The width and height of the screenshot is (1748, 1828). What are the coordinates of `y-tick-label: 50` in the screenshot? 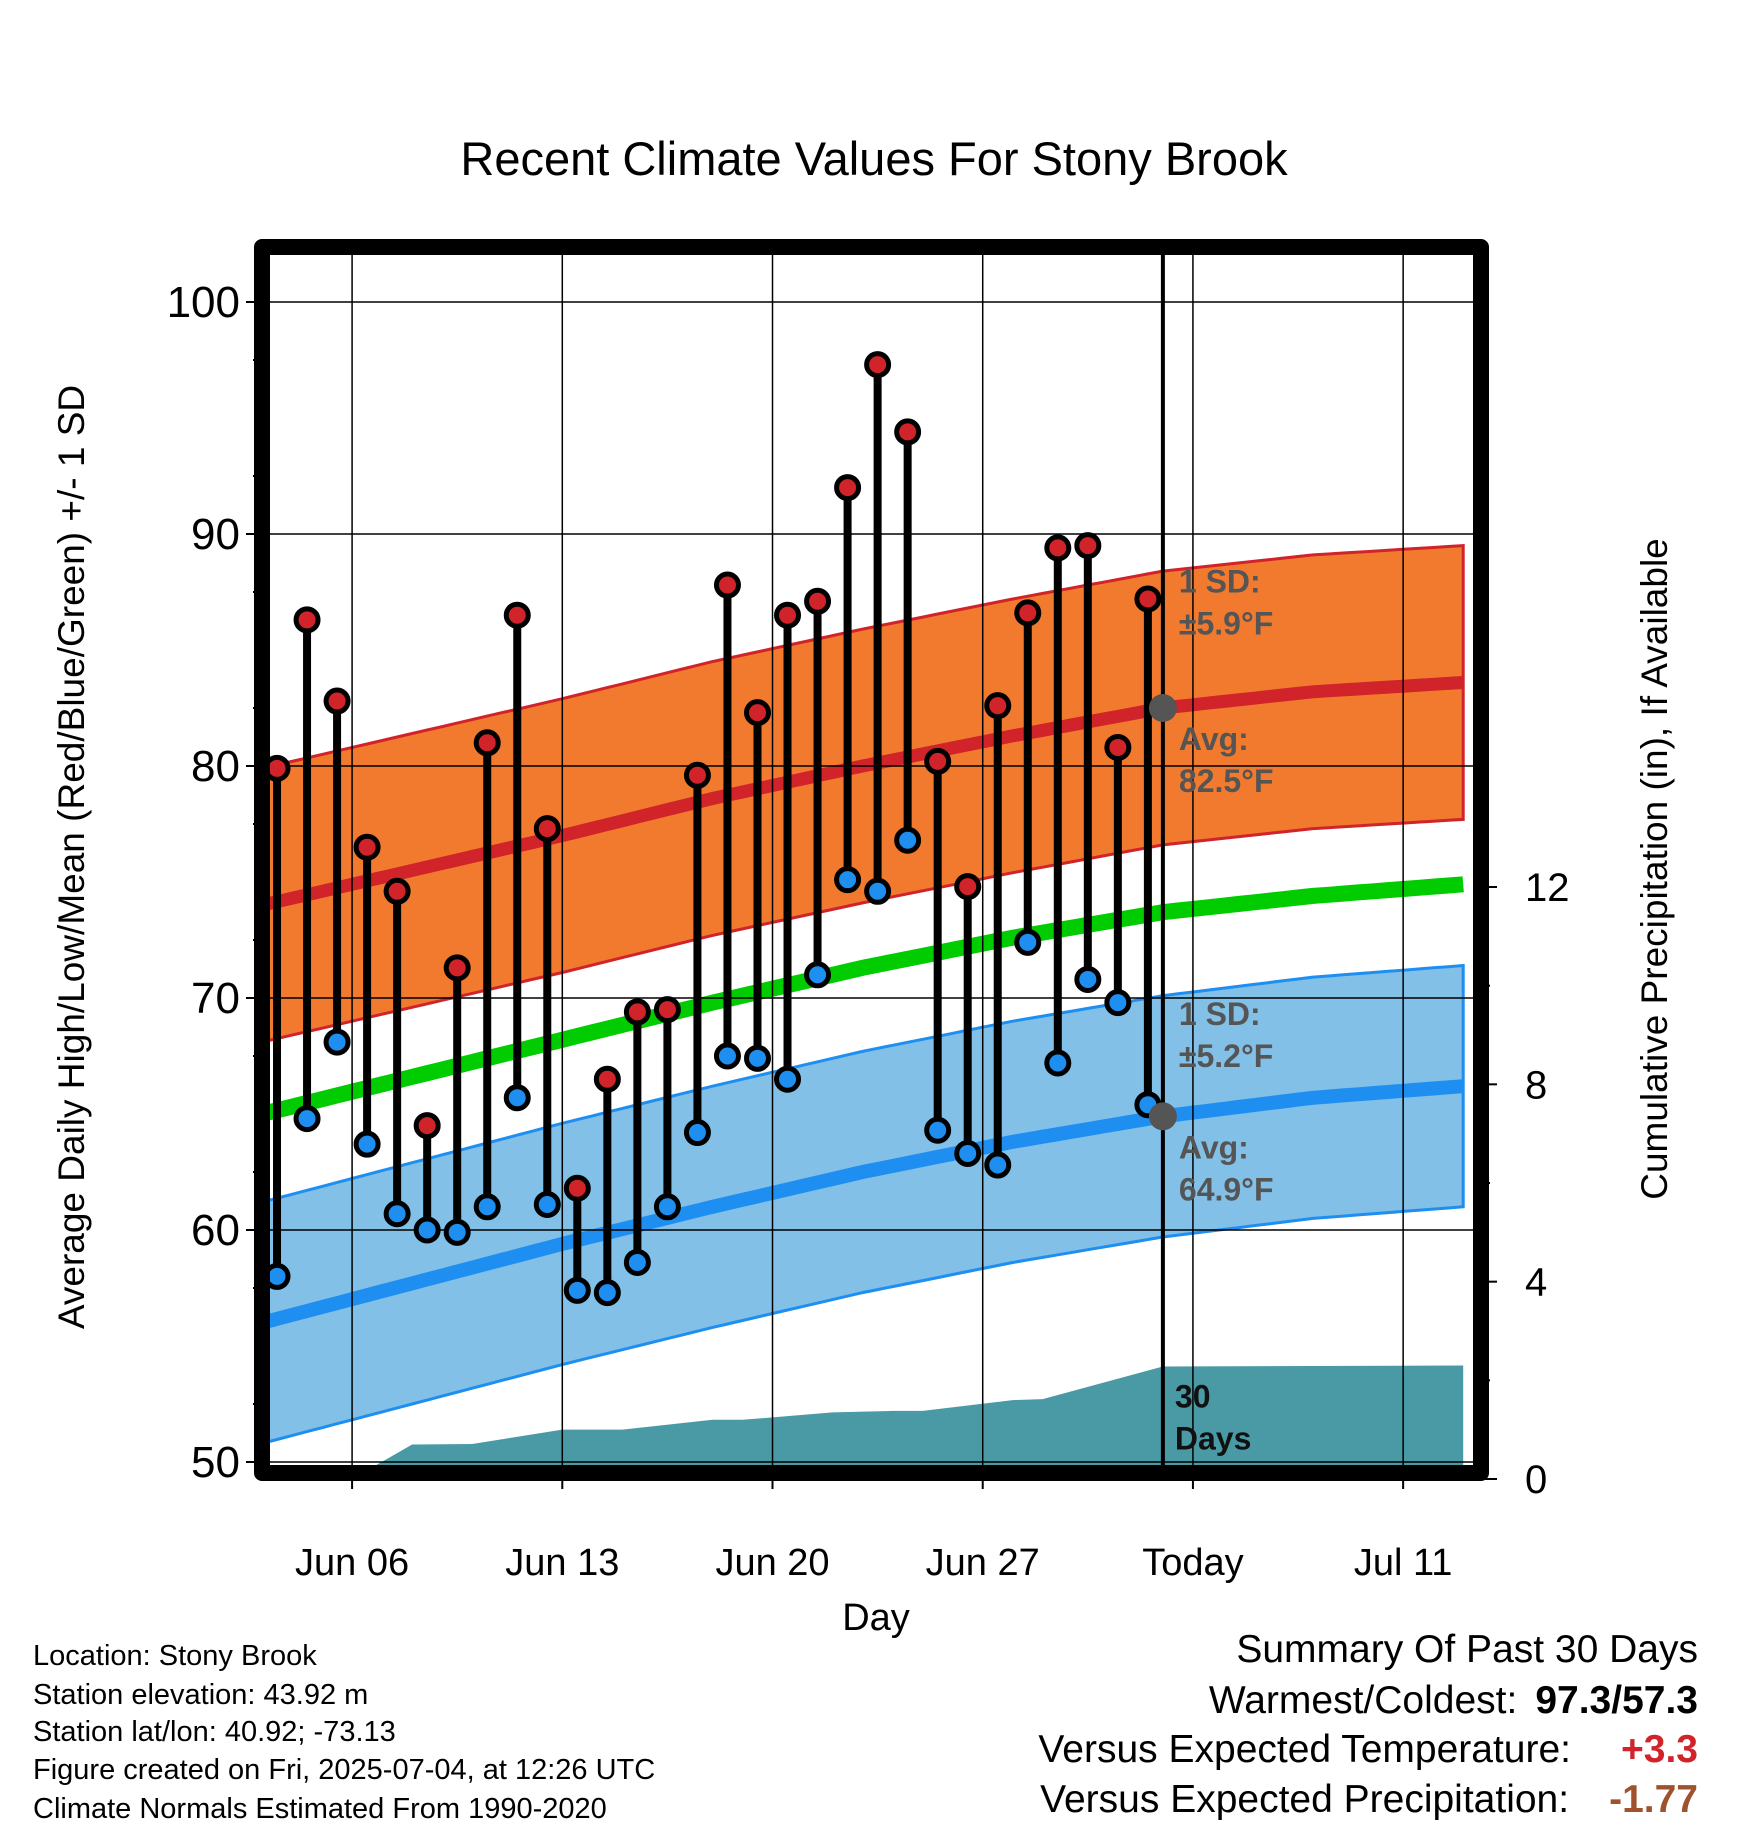 It's located at (215, 1462).